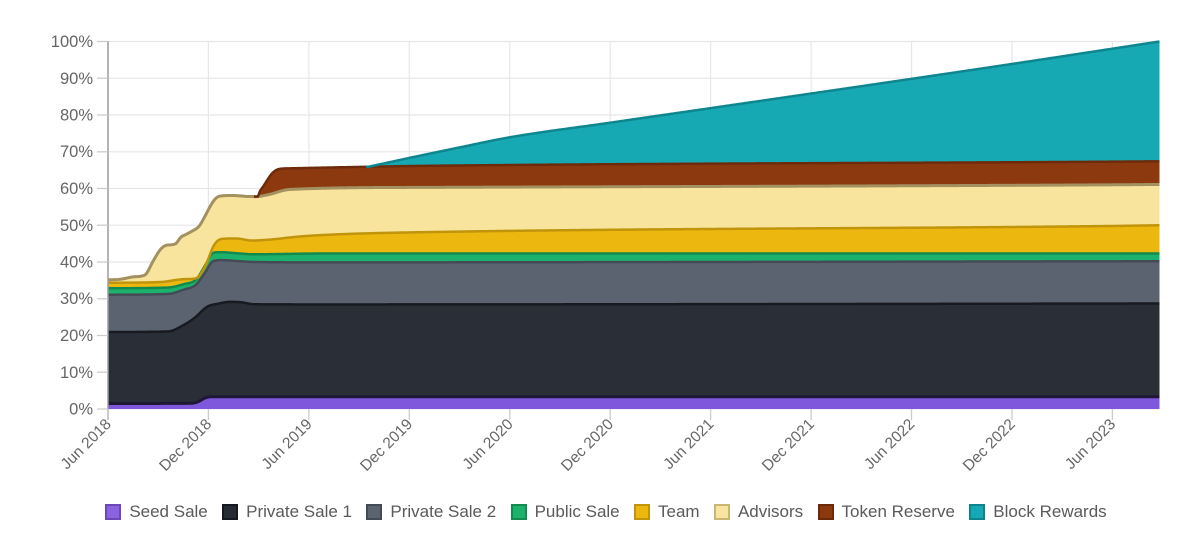  Describe the element at coordinates (81, 410) in the screenshot. I see `svg-text: 0%` at that location.